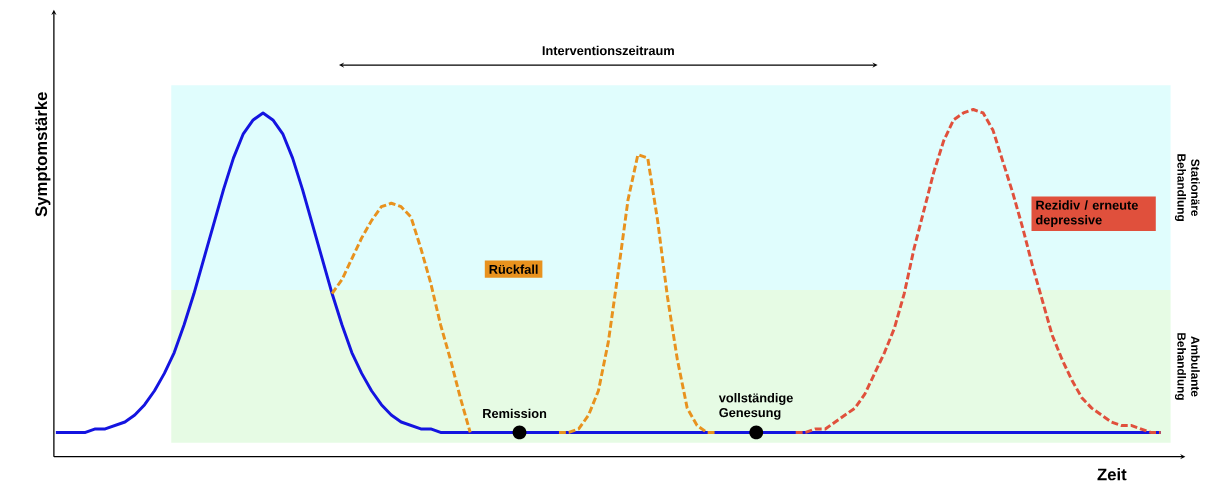 The height and width of the screenshot is (490, 1212). Describe the element at coordinates (42, 154) in the screenshot. I see `y-axis-title: Symptomstärke` at that location.